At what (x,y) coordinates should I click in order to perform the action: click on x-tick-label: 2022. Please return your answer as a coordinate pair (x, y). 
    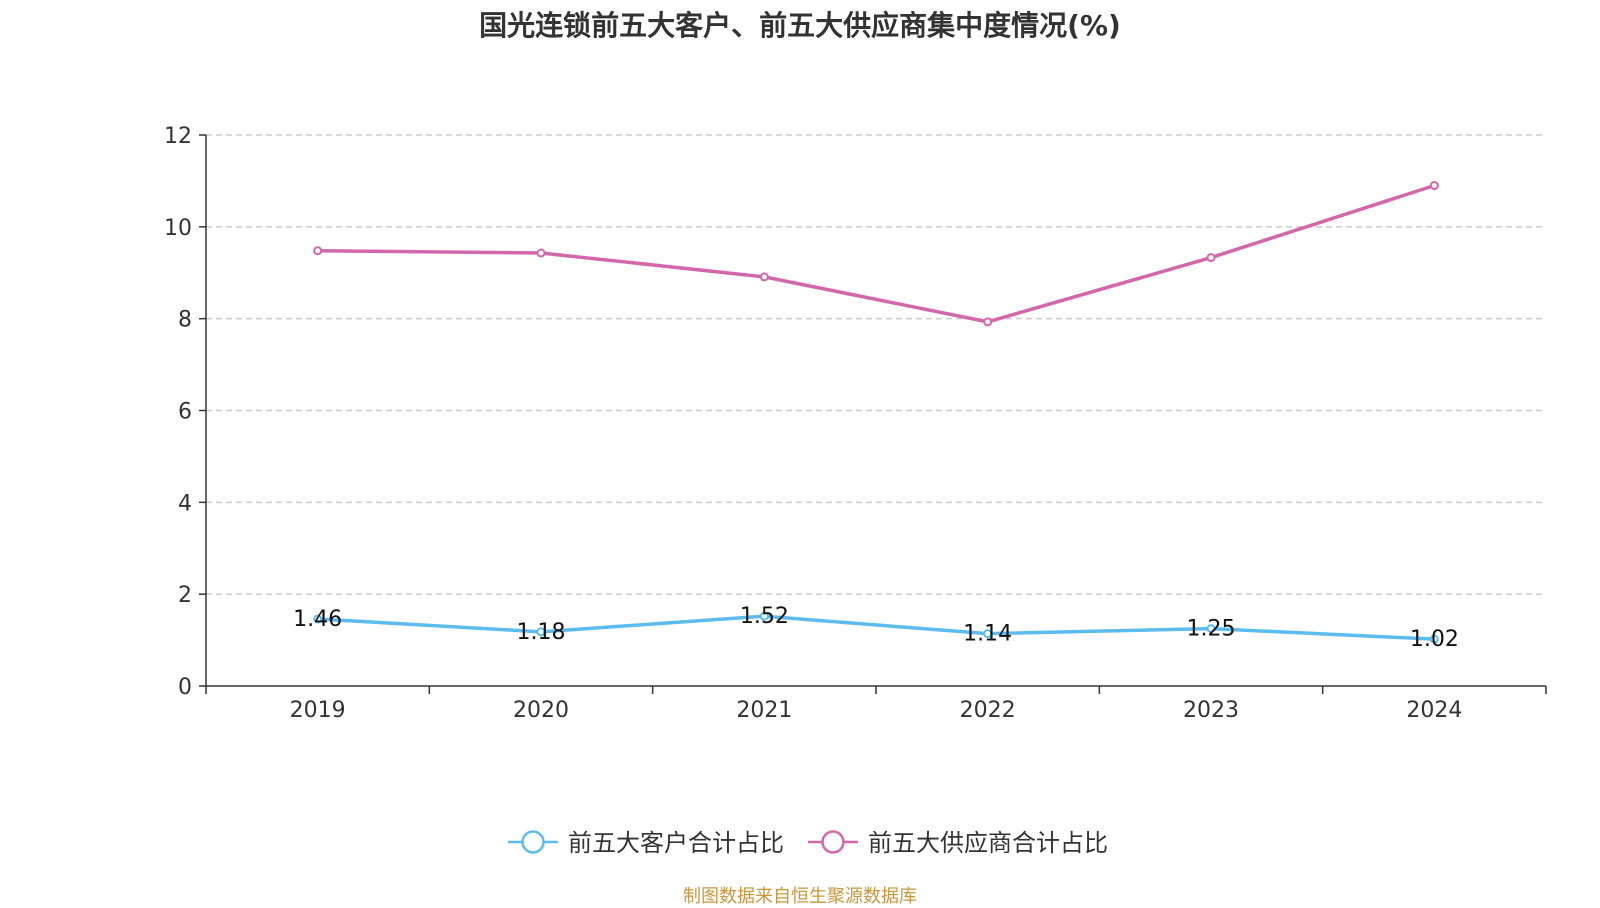
    Looking at the image, I should click on (988, 710).